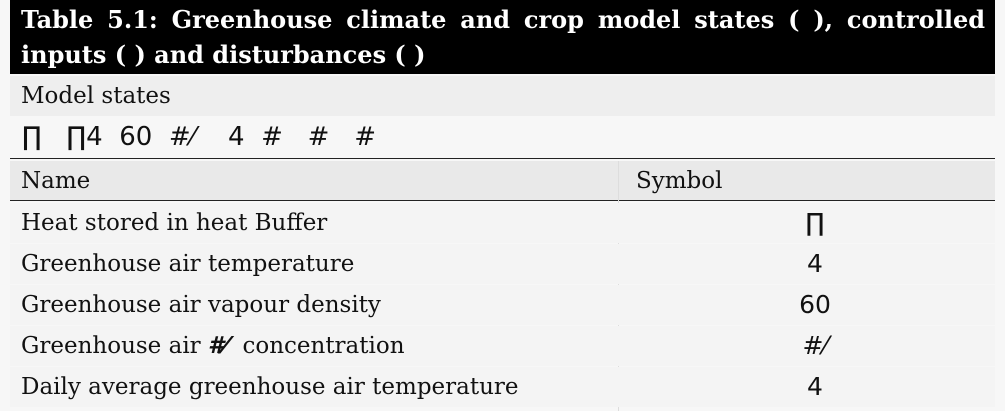 Image resolution: width=1005 pixels, height=411 pixels. Describe the element at coordinates (114, 346) in the screenshot. I see `row-name-before: Greenhouse air` at that location.